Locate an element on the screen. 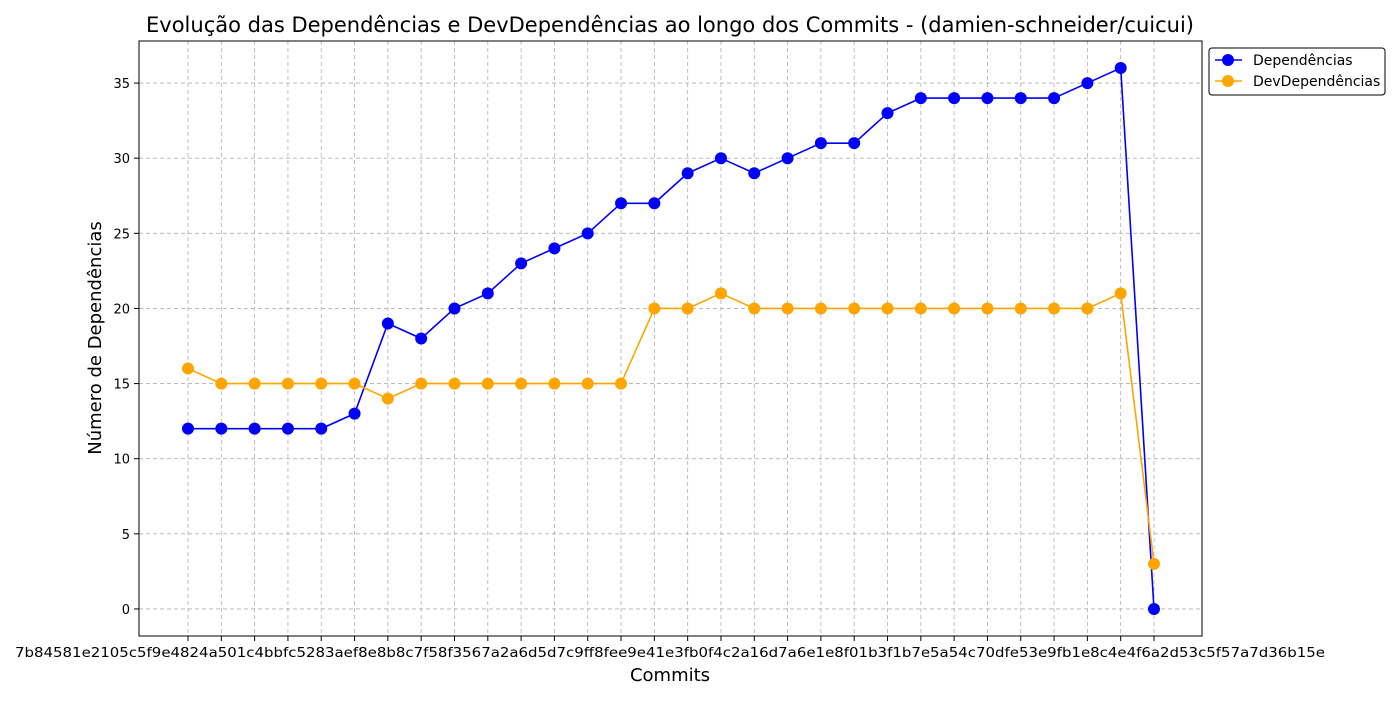 The width and height of the screenshot is (1400, 704). legend-marker-dependencias is located at coordinates (1228, 60).